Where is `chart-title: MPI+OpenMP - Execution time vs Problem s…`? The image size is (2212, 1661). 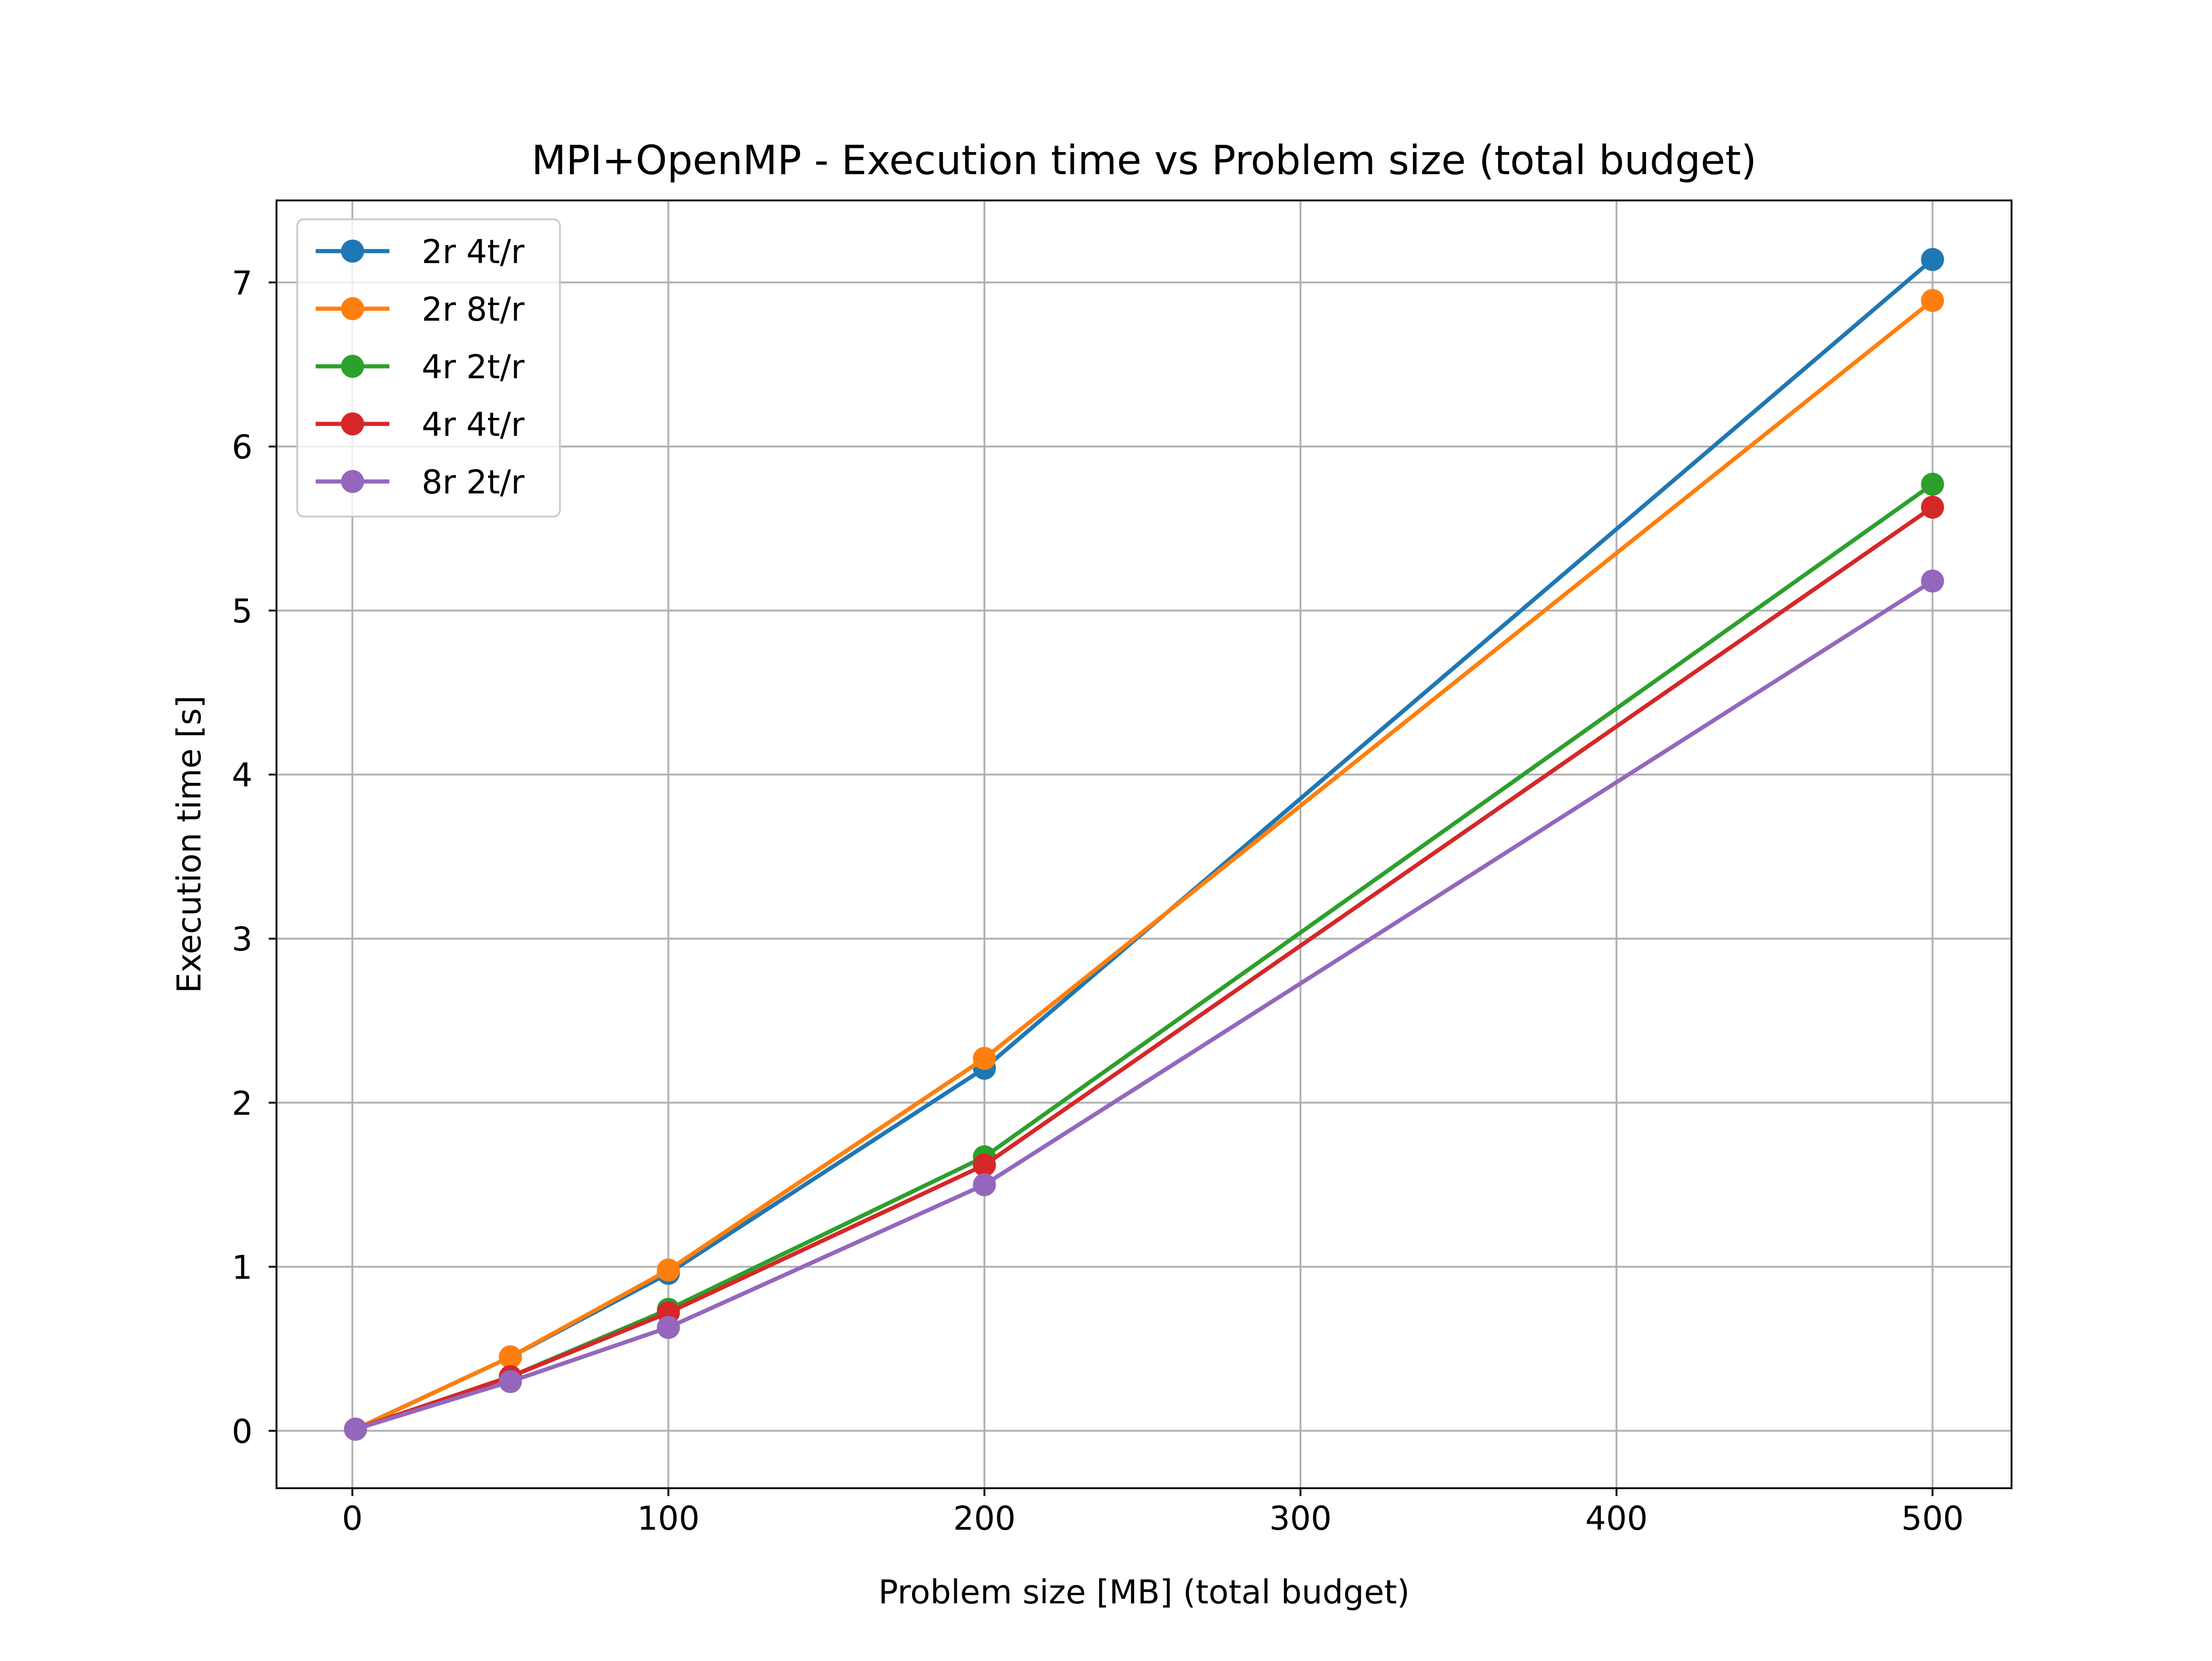
chart-title: MPI+OpenMP - Execution time vs Problem s… is located at coordinates (1144, 160).